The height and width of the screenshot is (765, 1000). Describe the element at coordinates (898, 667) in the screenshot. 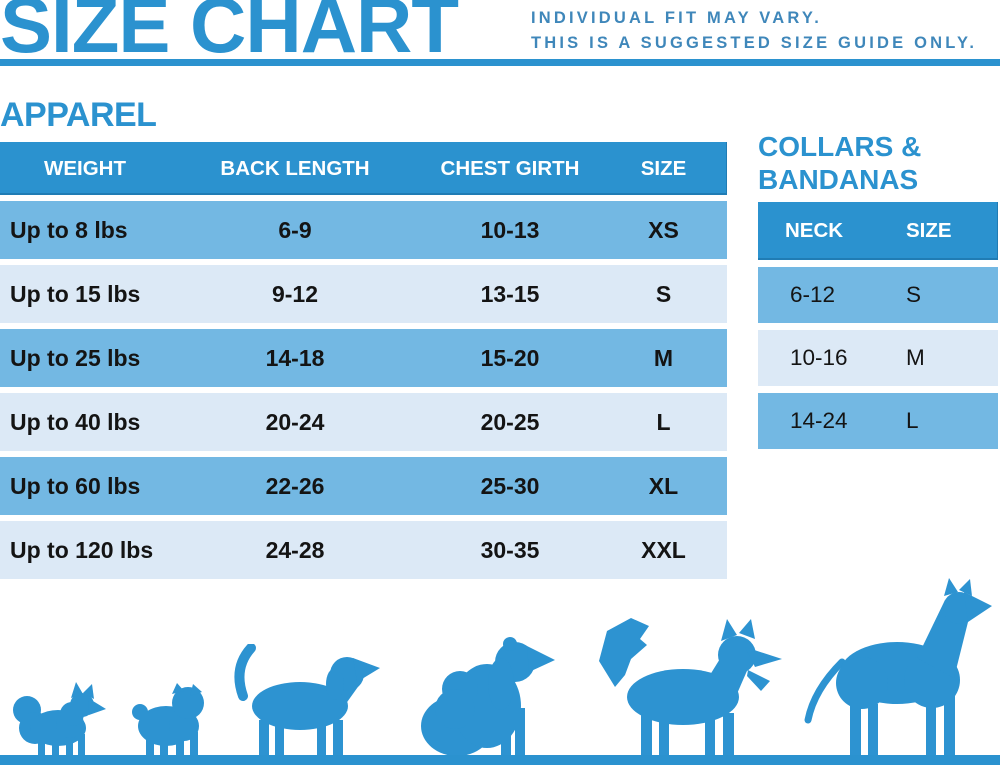

I see `dog-great-dane-icon` at that location.